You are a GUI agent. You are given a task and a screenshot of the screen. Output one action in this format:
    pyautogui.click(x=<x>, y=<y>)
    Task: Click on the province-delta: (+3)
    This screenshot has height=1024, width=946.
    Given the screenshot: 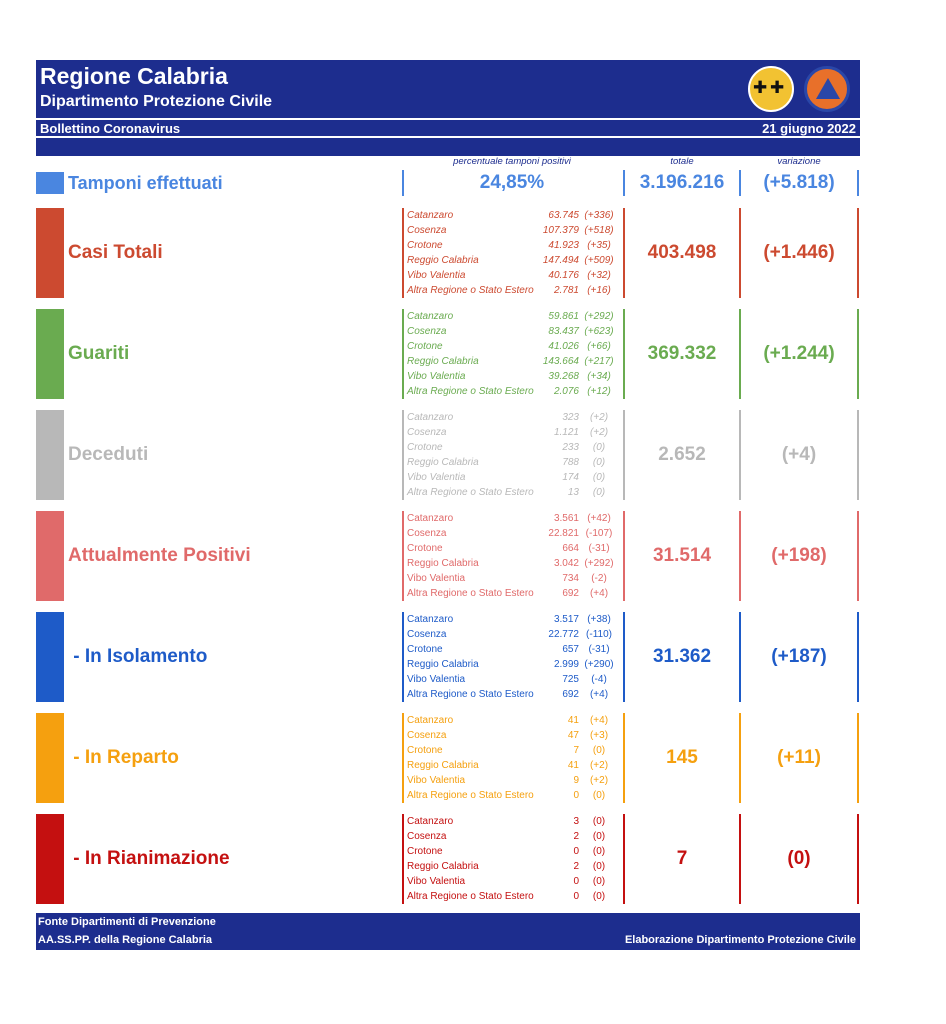 What is the action you would take?
    pyautogui.click(x=599, y=735)
    